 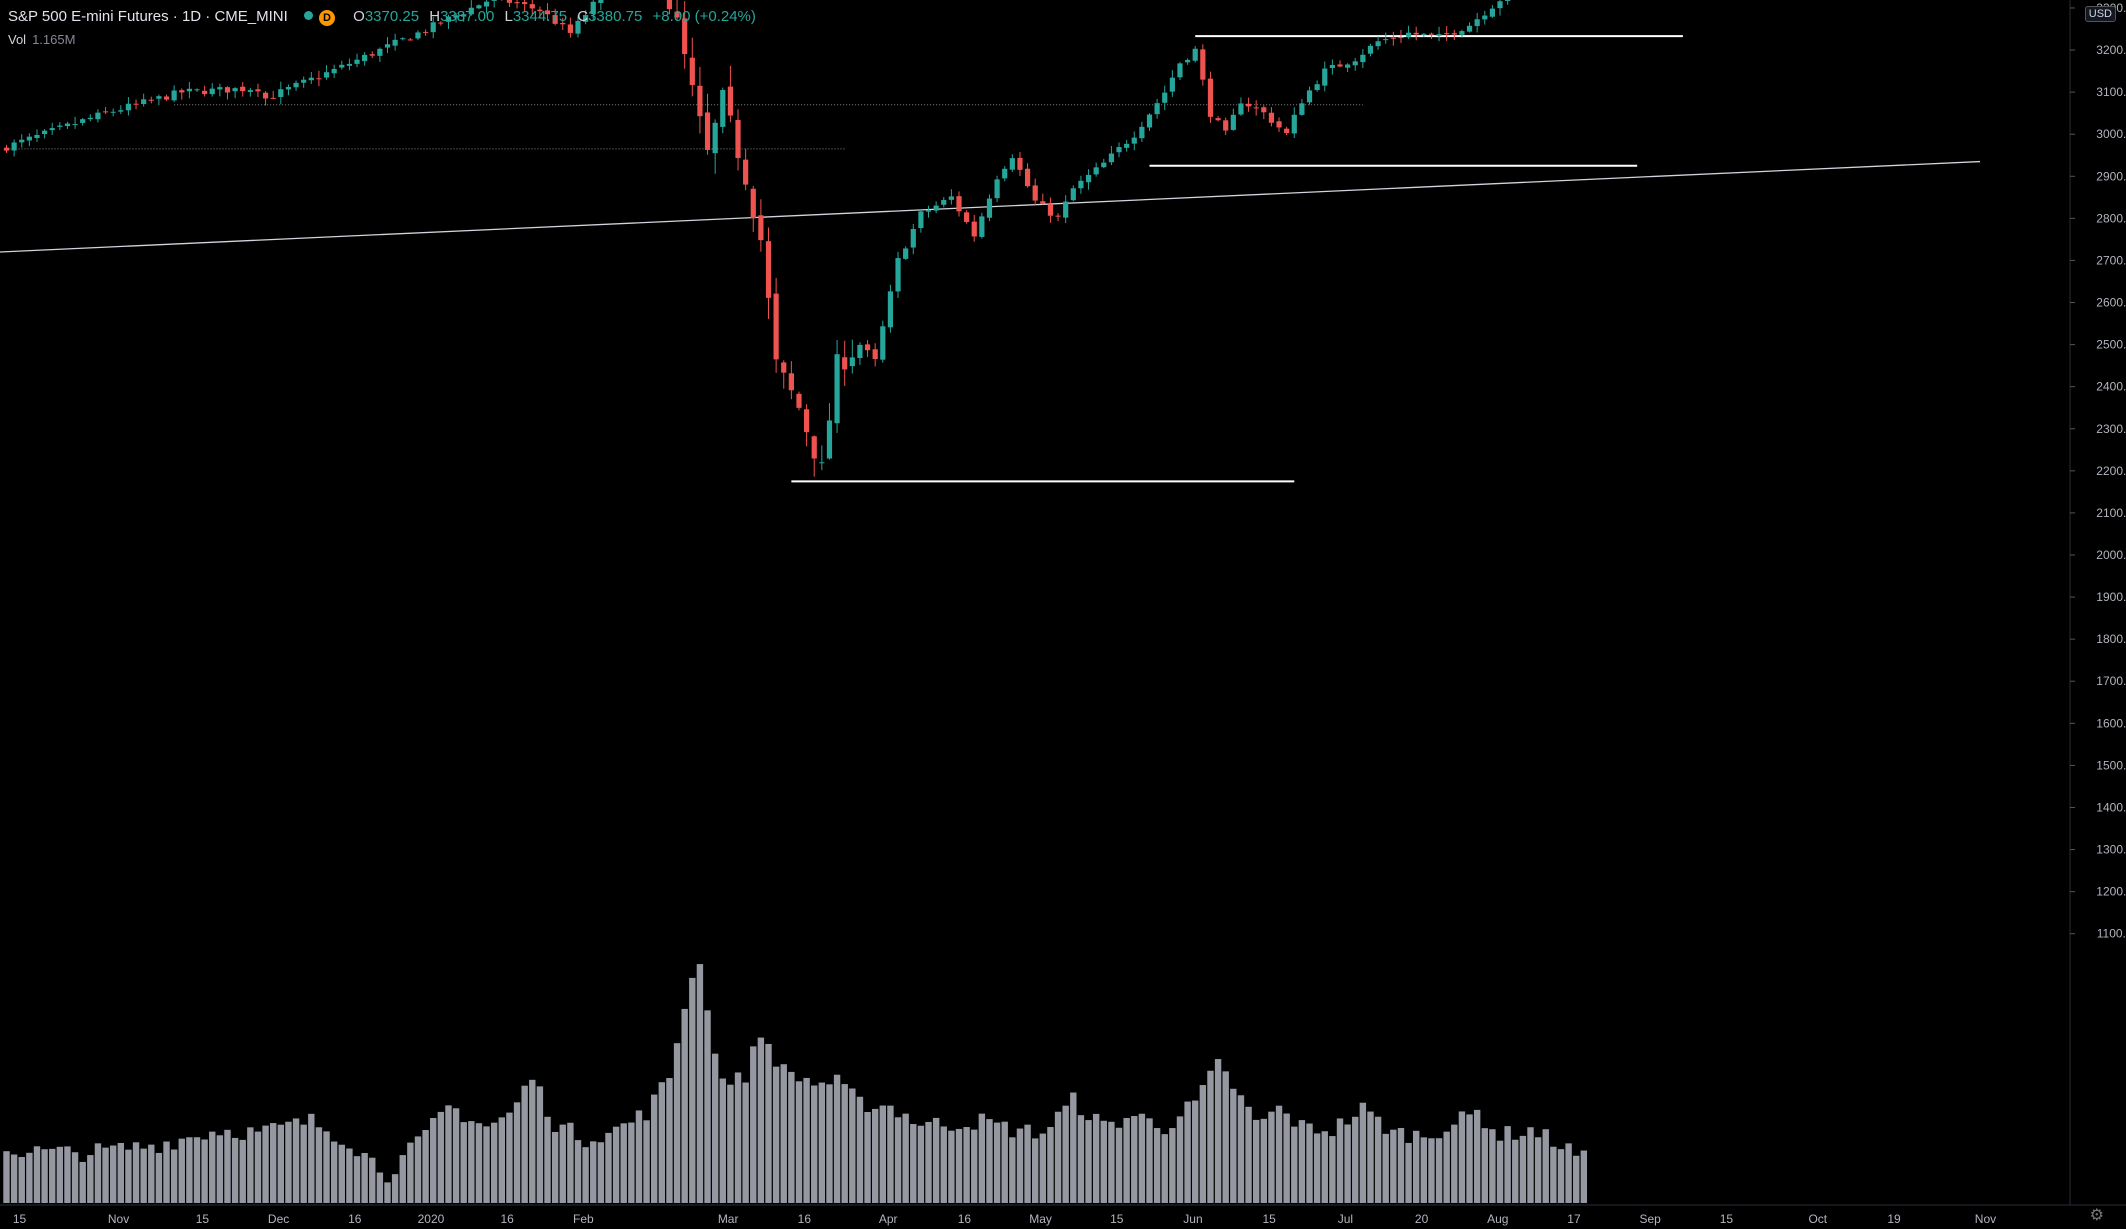 I want to click on x-tick-label: 15, so click(x=1270, y=1219).